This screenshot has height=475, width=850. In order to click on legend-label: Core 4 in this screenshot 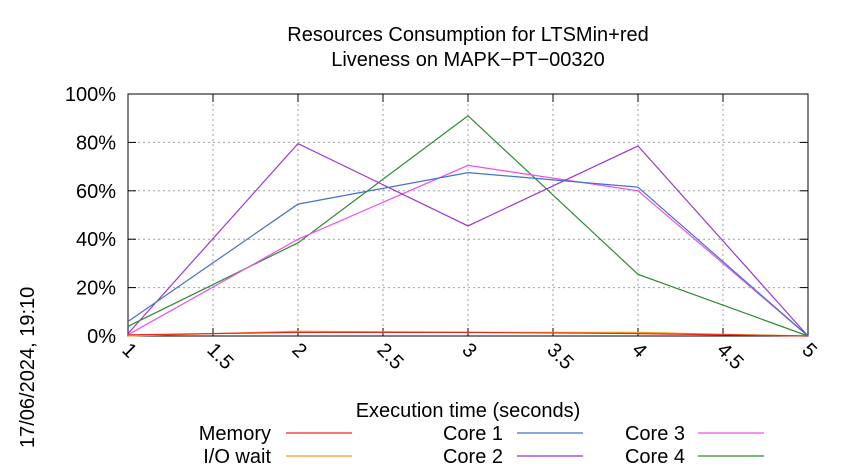, I will do `click(655, 457)`.